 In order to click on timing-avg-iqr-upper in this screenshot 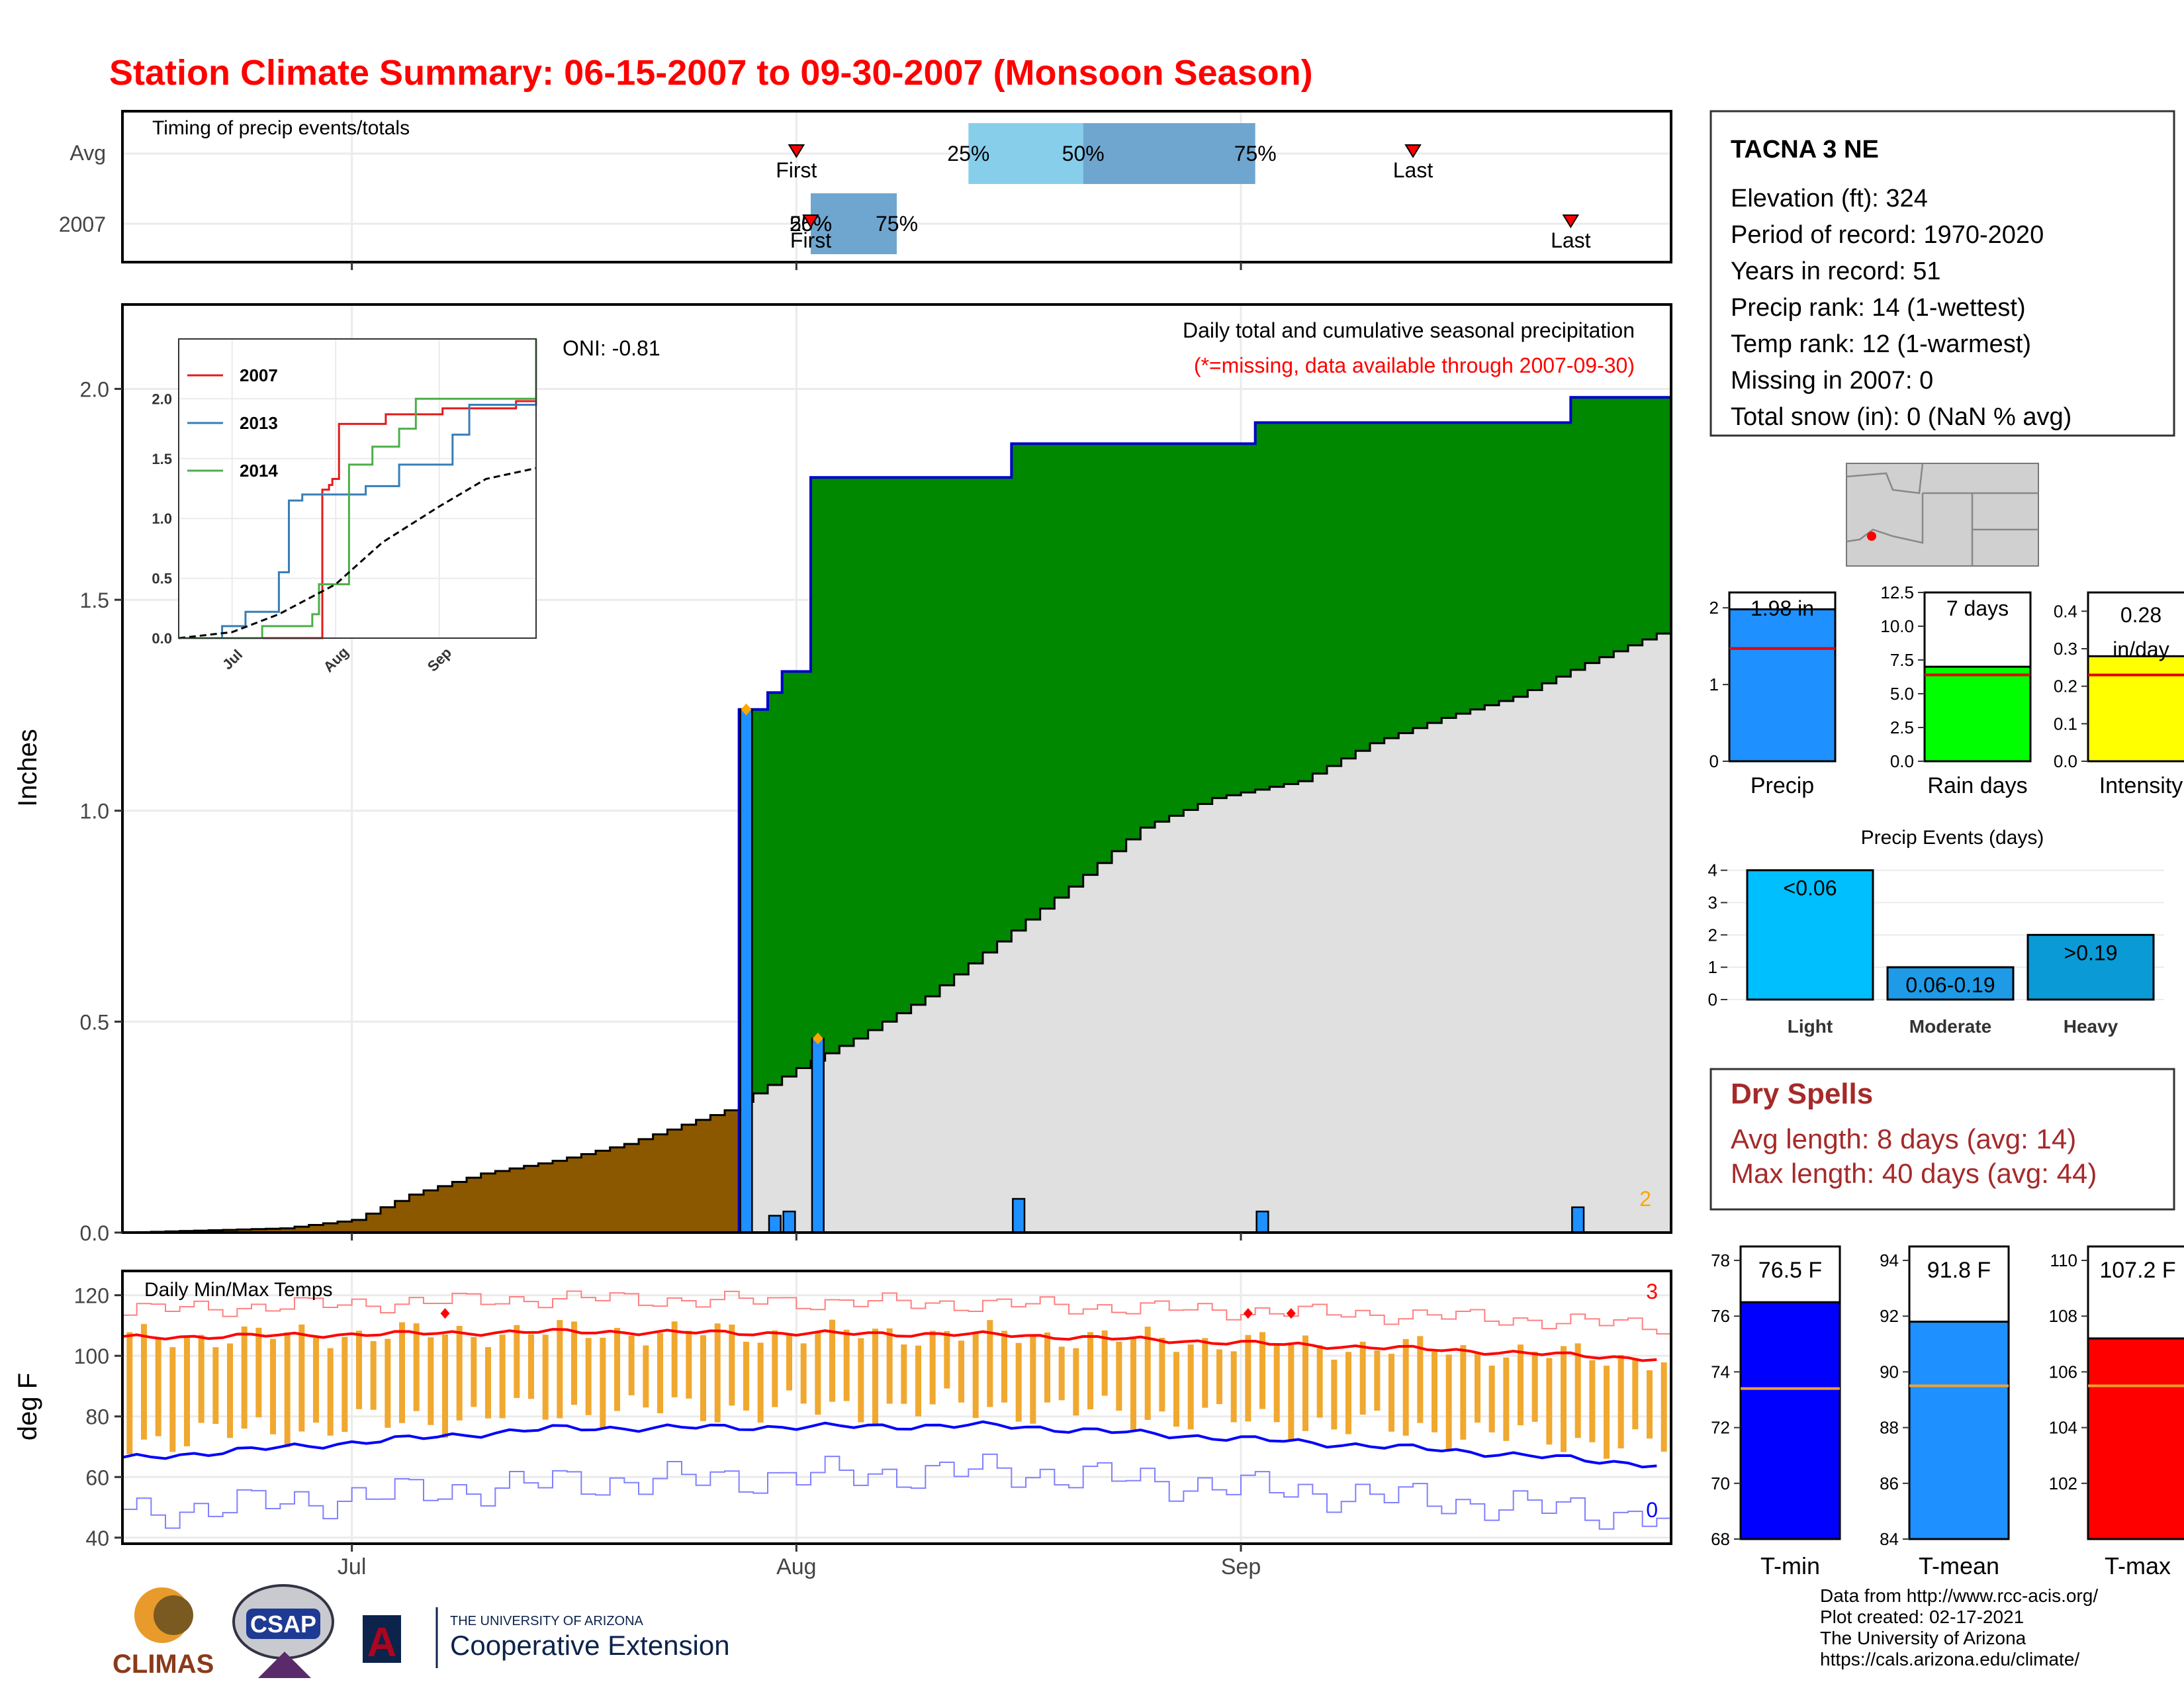, I will do `click(1169, 153)`.